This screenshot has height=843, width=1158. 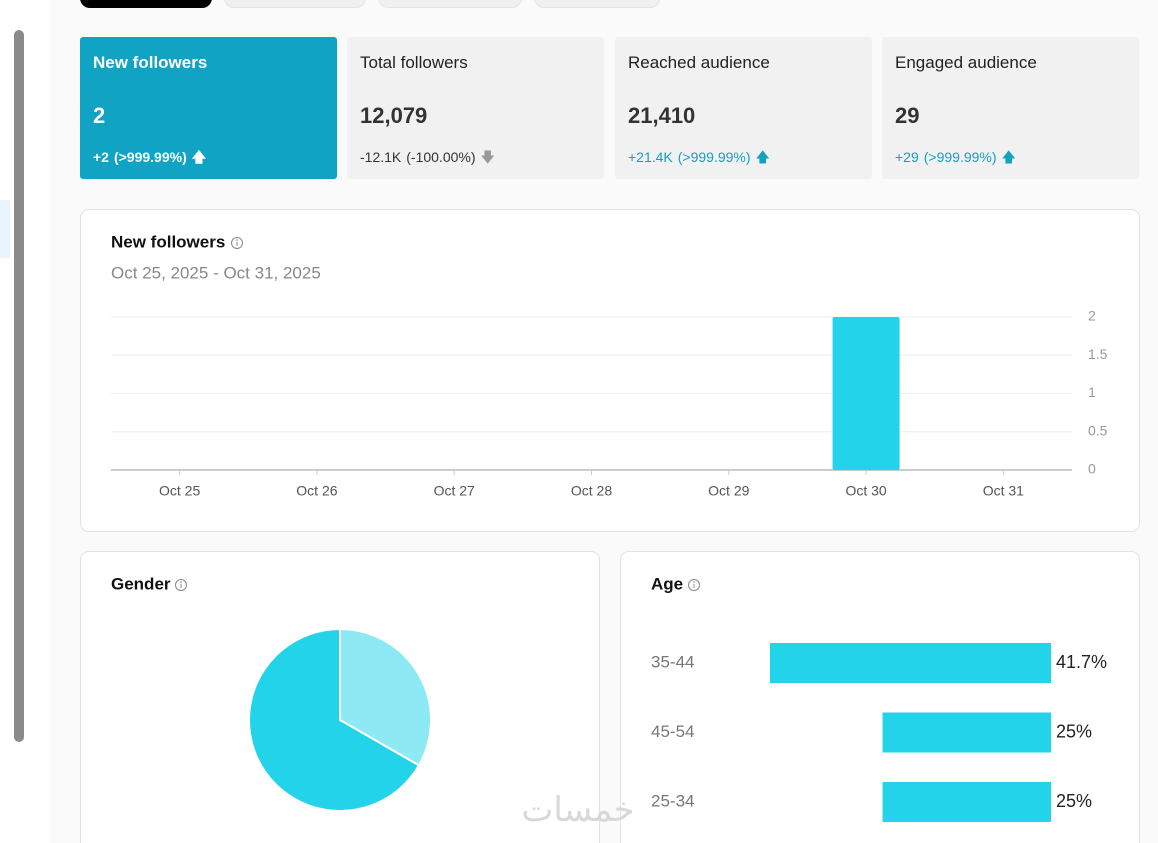 I want to click on category-label: 45-54, so click(x=672, y=731).